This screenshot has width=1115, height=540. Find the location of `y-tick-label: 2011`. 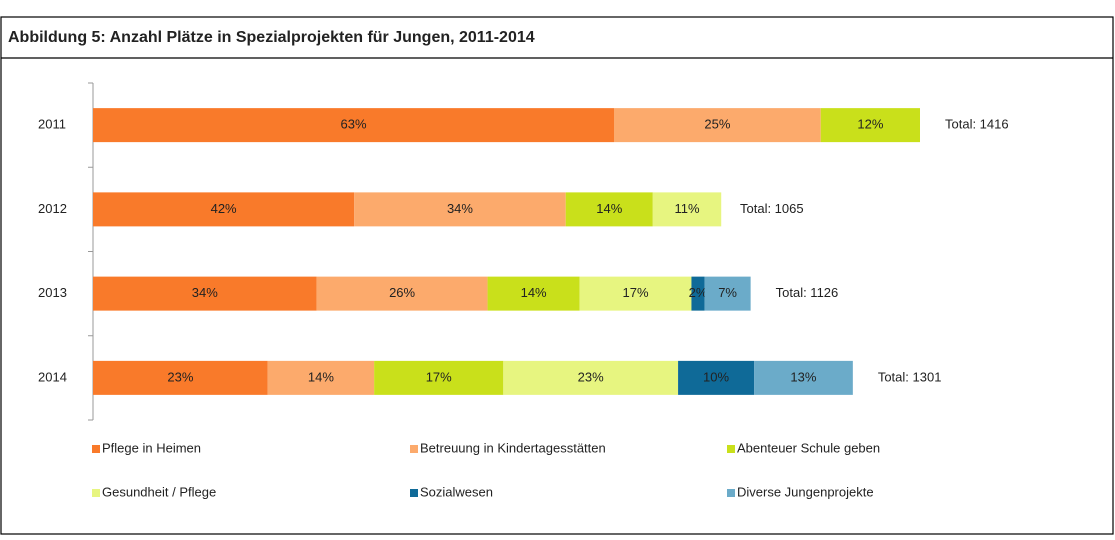

y-tick-label: 2011 is located at coordinates (52, 124).